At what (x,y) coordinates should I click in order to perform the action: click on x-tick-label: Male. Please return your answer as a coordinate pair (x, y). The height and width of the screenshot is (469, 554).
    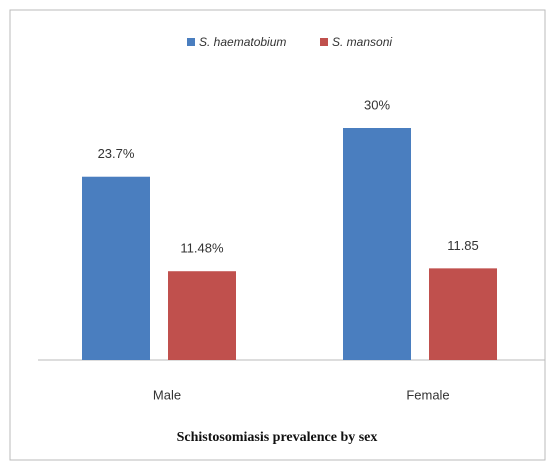
    Looking at the image, I should click on (167, 394).